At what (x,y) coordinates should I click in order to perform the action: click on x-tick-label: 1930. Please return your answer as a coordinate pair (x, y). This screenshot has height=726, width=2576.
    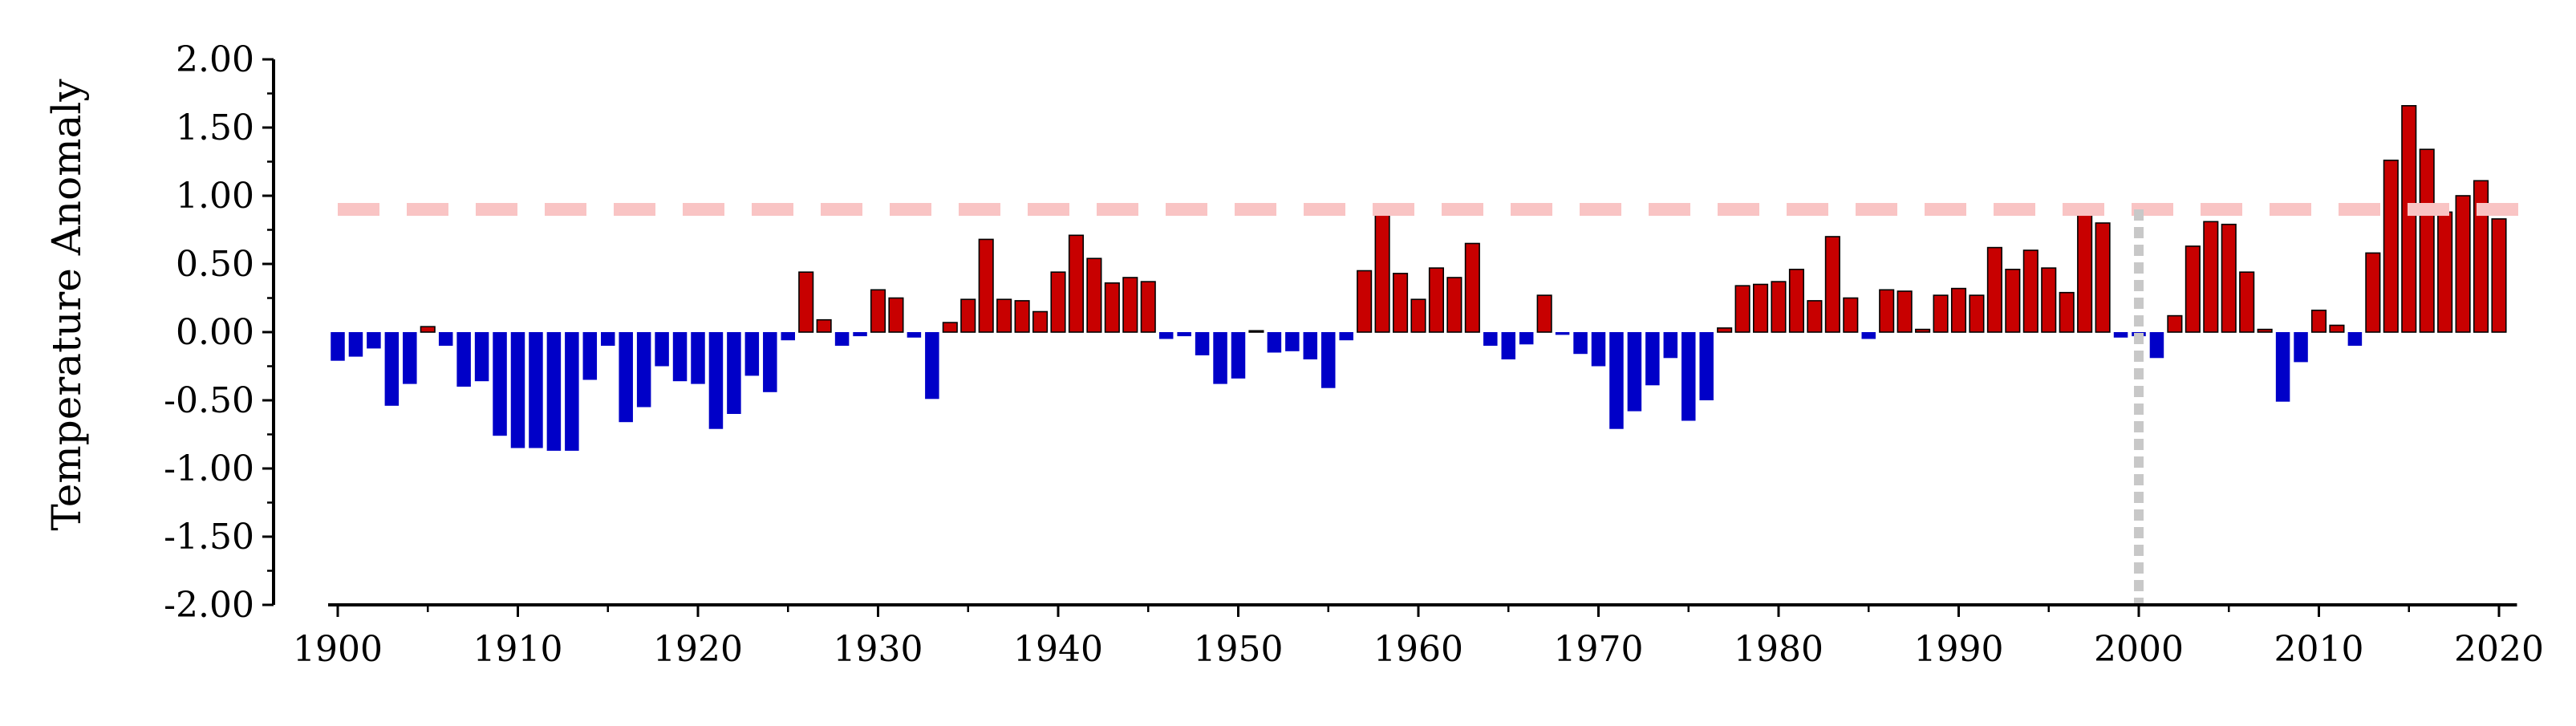
    Looking at the image, I should click on (878, 649).